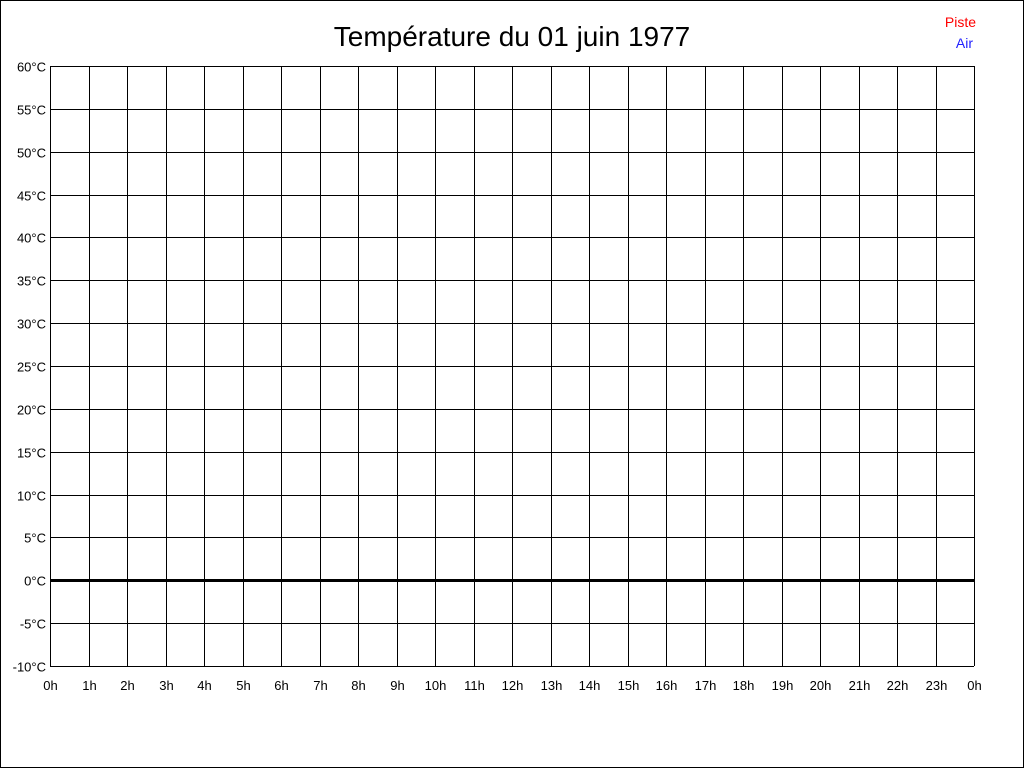 The height and width of the screenshot is (768, 1024). I want to click on y-tick-label: 45°C, so click(31, 196).